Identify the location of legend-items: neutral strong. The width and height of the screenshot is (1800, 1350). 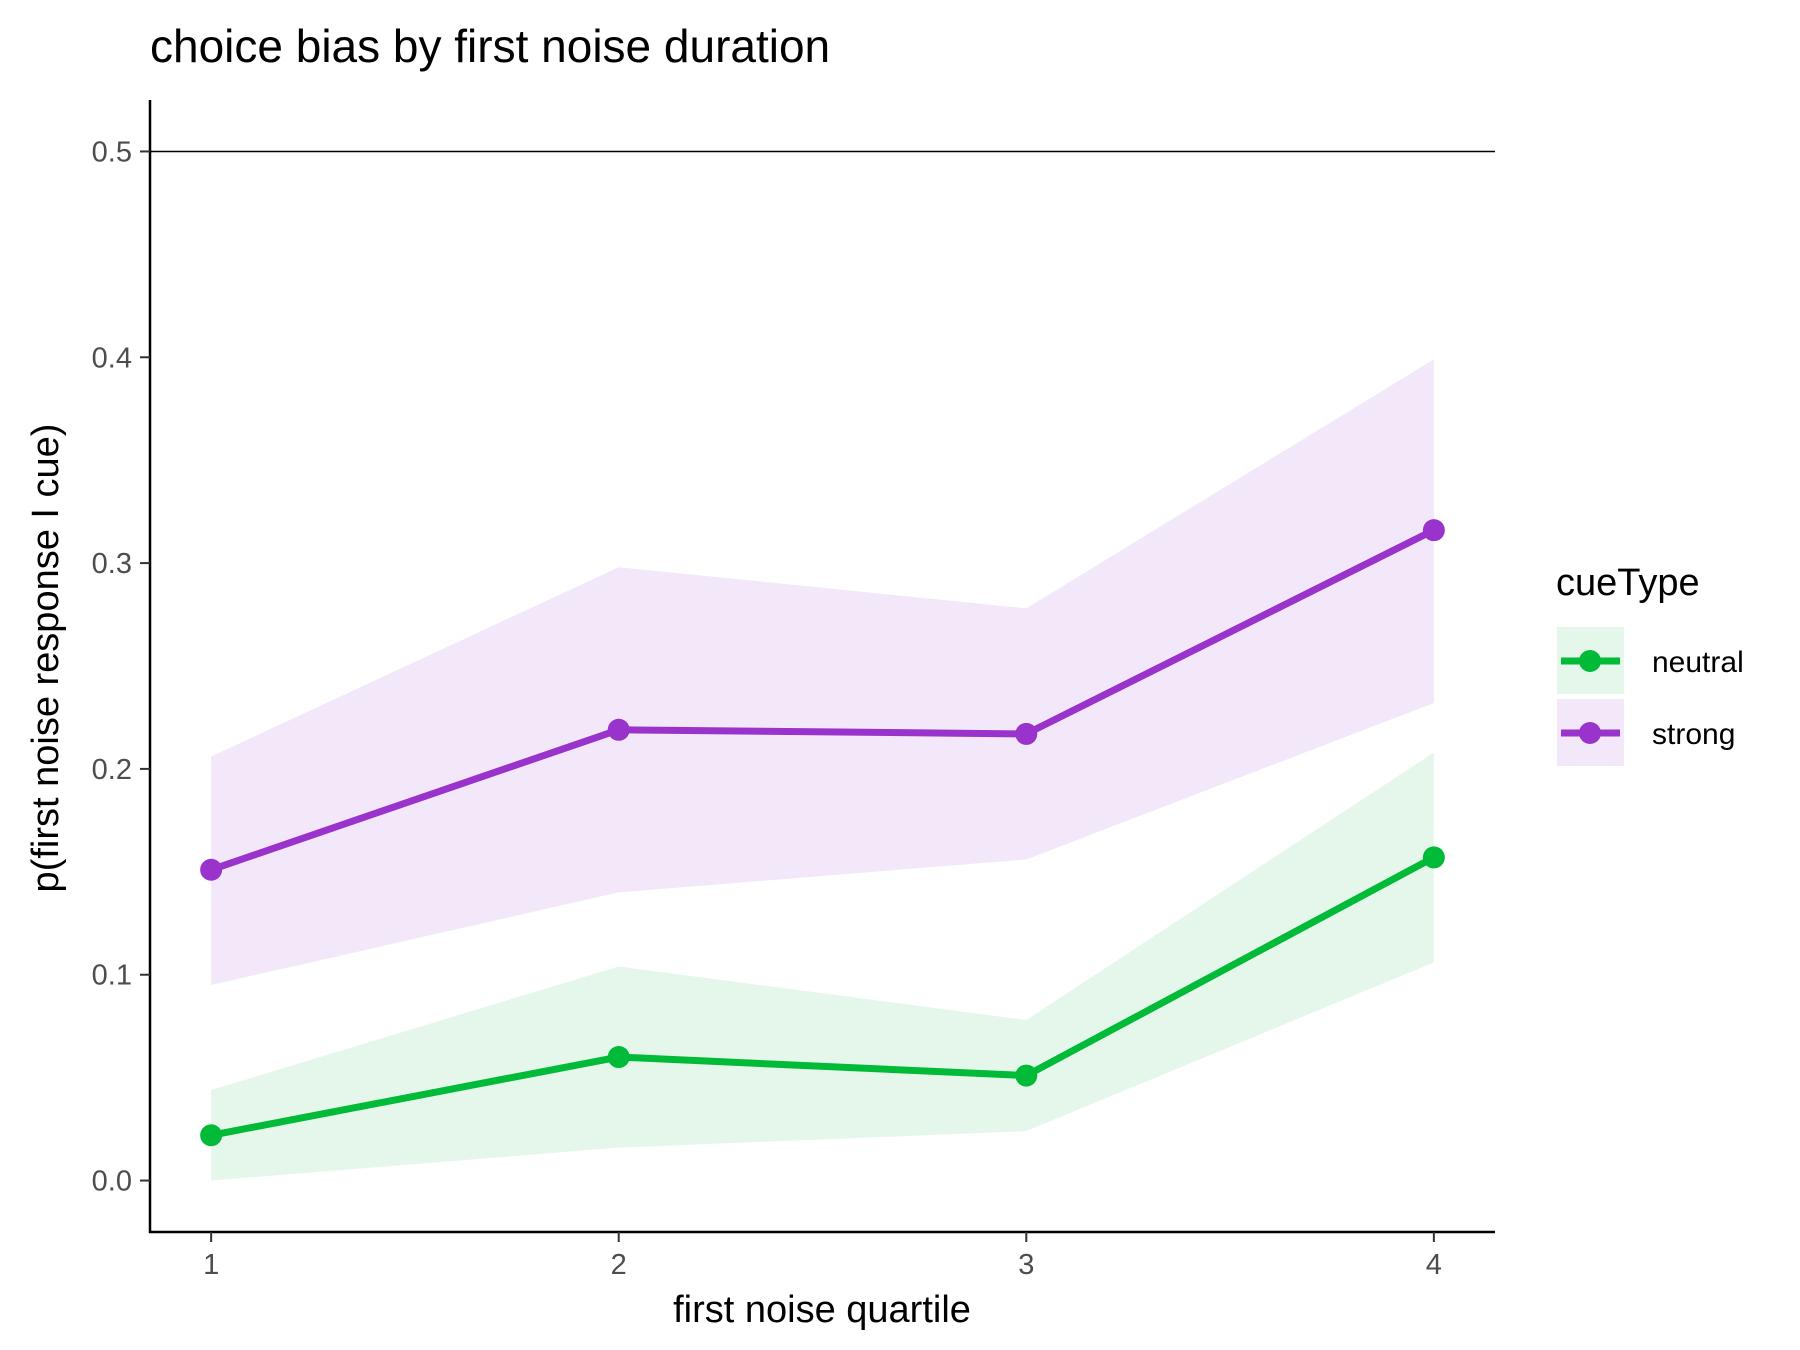
(1650, 696).